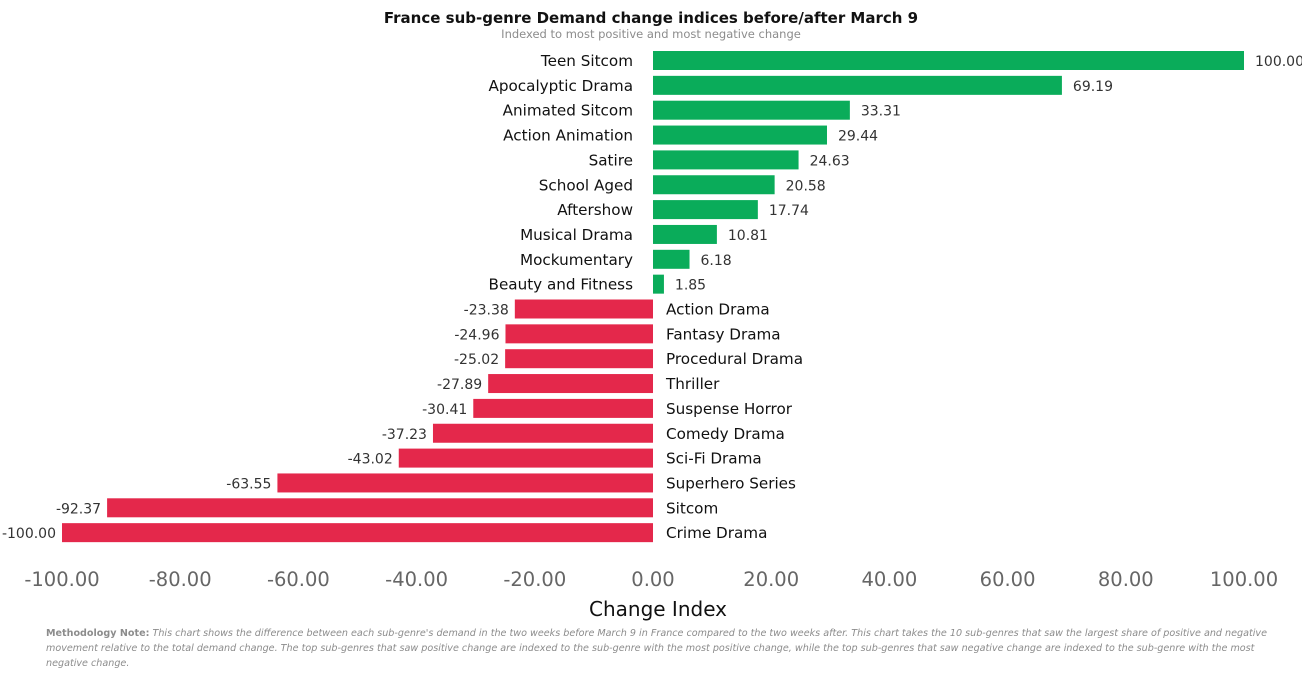 This screenshot has height=679, width=1302. I want to click on x-tick-label: -20.00, so click(534, 579).